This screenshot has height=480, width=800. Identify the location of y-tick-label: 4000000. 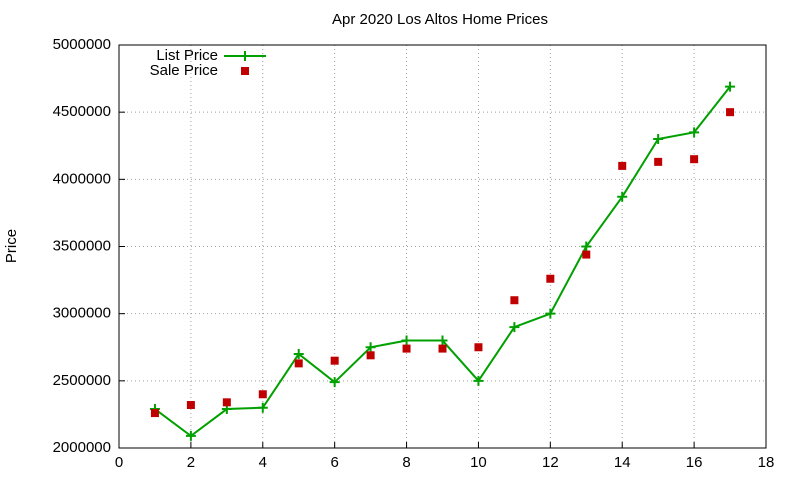
(82, 178).